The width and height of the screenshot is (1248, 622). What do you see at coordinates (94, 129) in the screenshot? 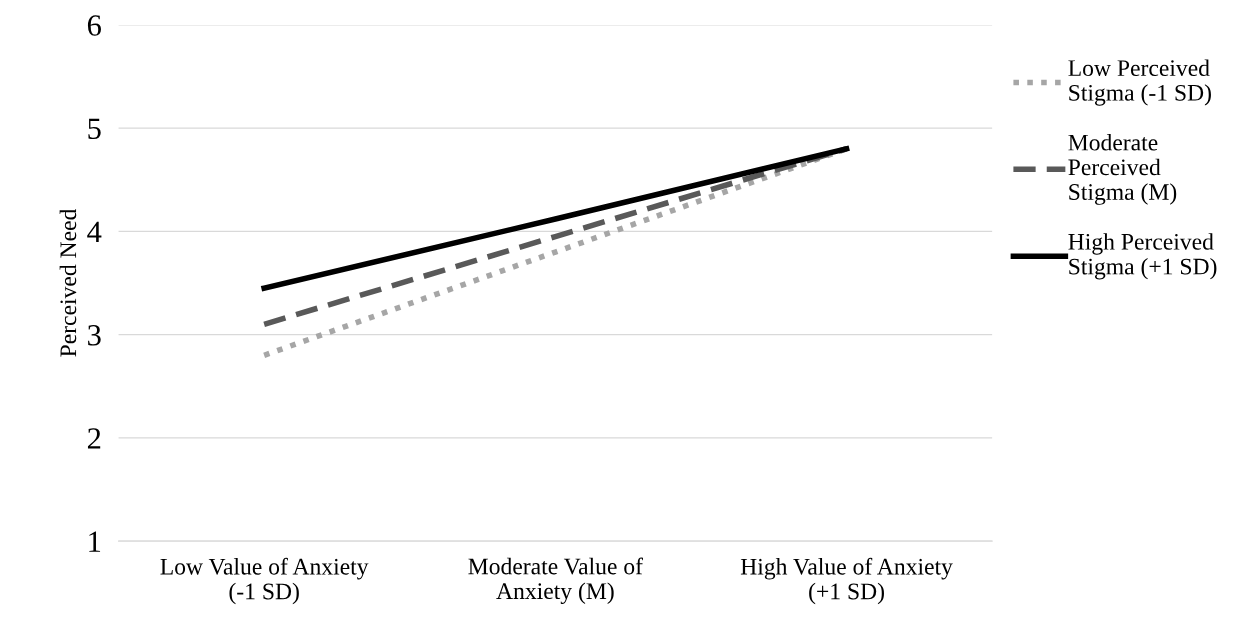
I see `y-tick-label: 5` at bounding box center [94, 129].